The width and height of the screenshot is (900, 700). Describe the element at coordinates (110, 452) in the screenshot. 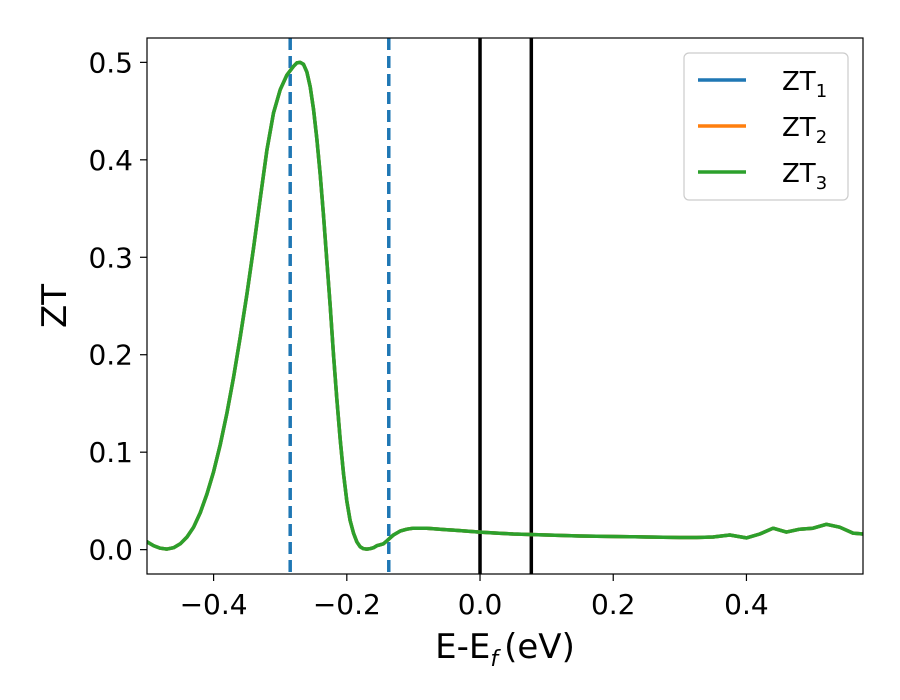

I see `y-tick-label: 0.1` at that location.